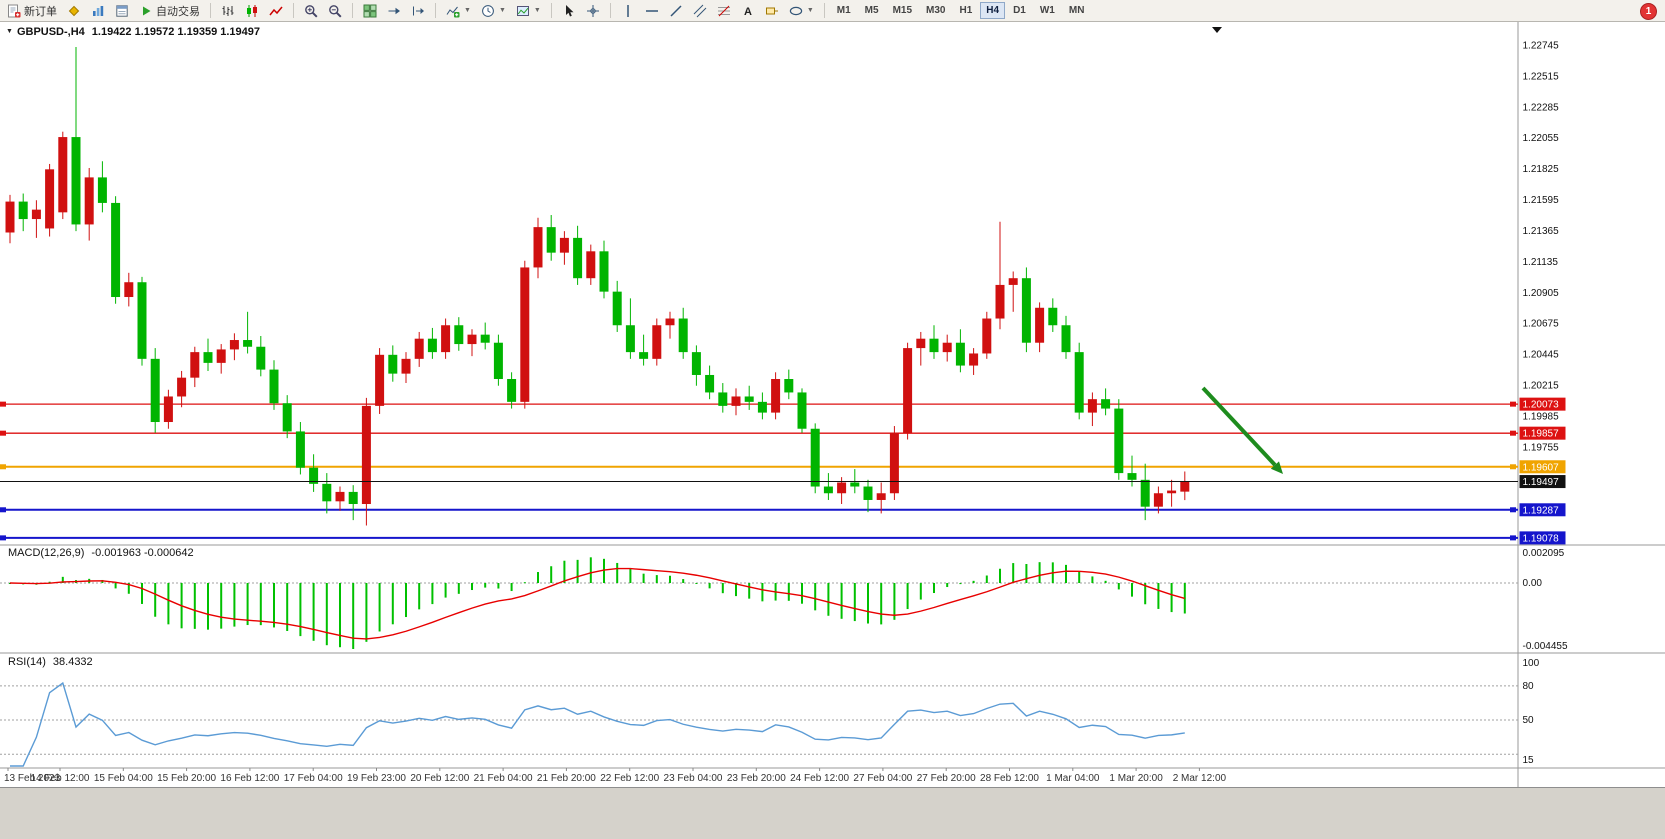  I want to click on price-tick-label: 1.21595, so click(1541, 200).